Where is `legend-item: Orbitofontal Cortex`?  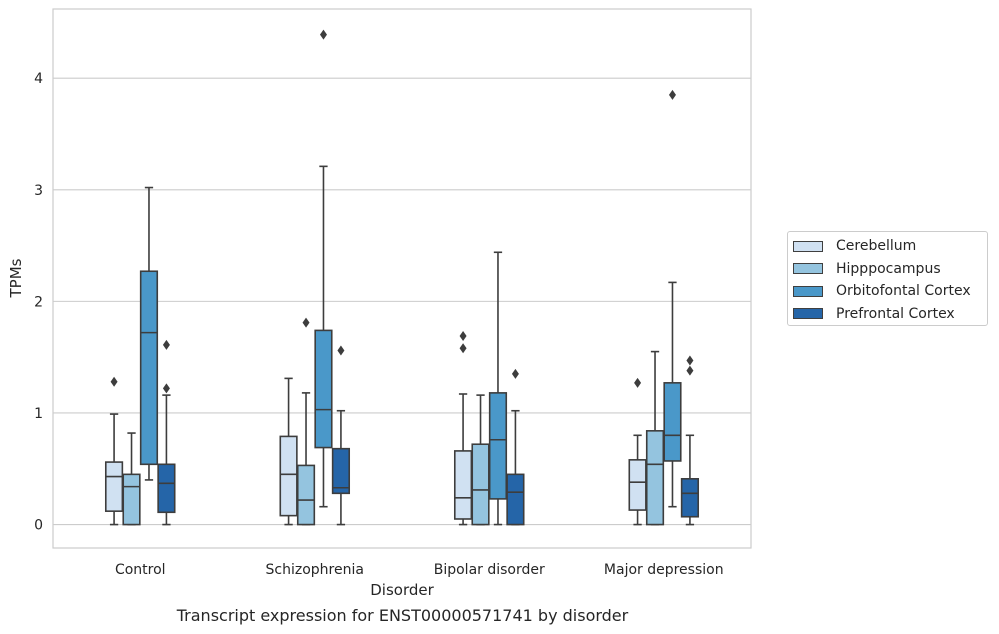 legend-item: Orbitofontal Cortex is located at coordinates (890, 291).